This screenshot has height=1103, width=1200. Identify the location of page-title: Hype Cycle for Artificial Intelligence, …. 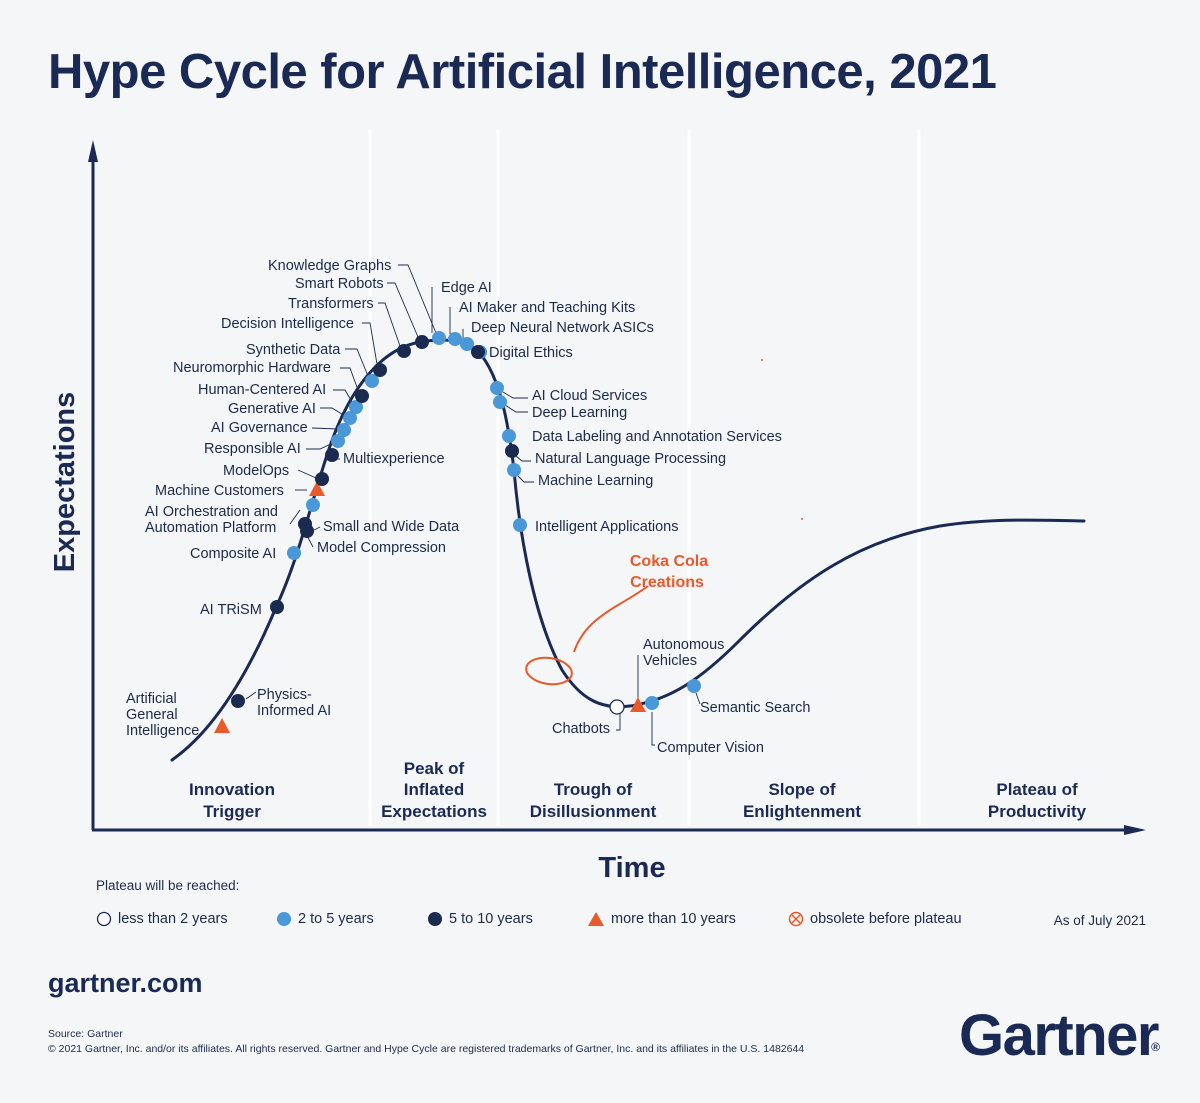
(522, 72).